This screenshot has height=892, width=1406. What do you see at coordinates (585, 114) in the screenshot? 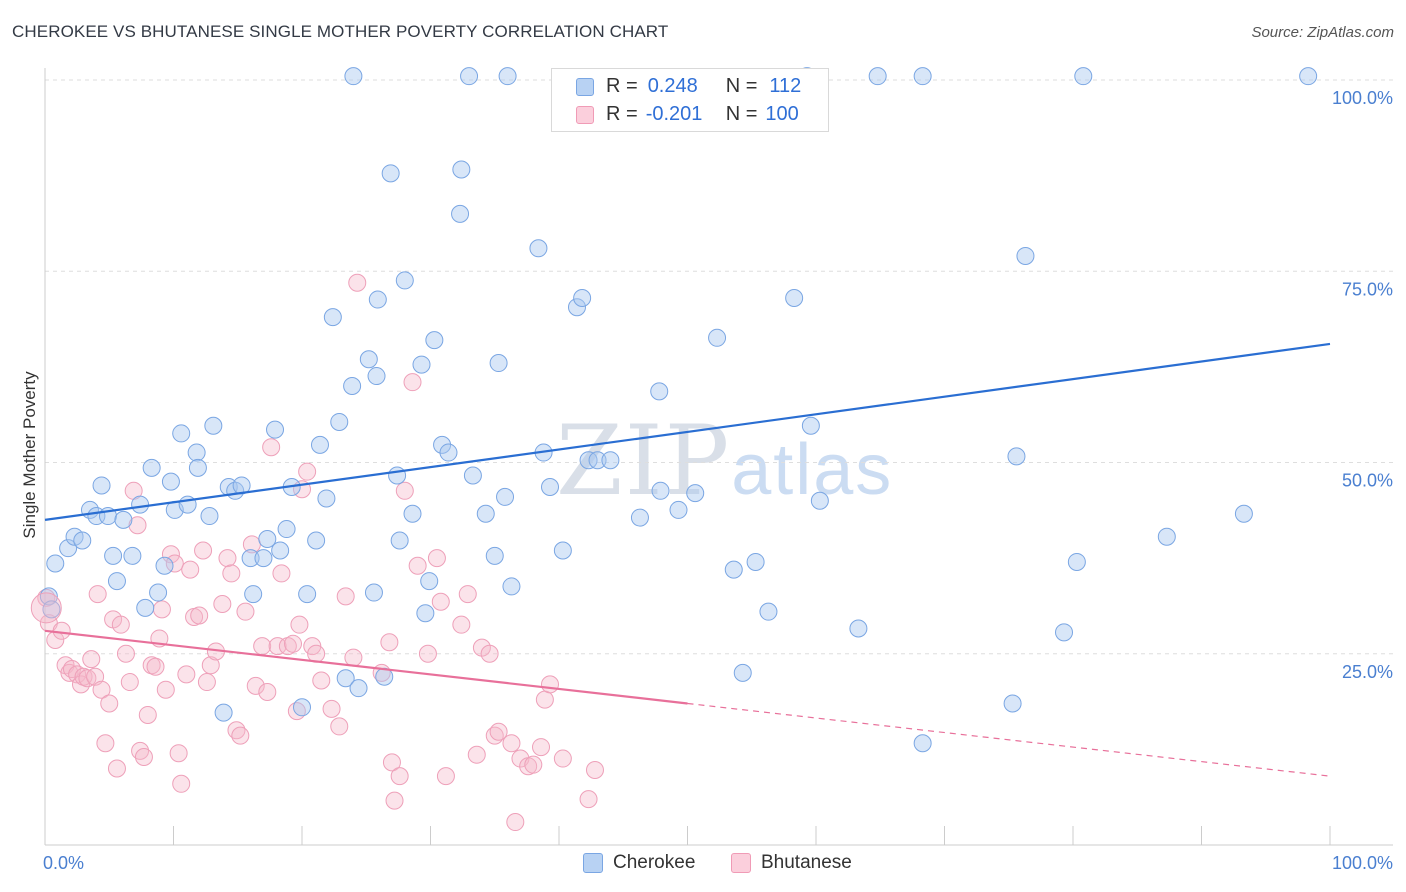
I see `legend-swatch-bhutanese` at bounding box center [585, 114].